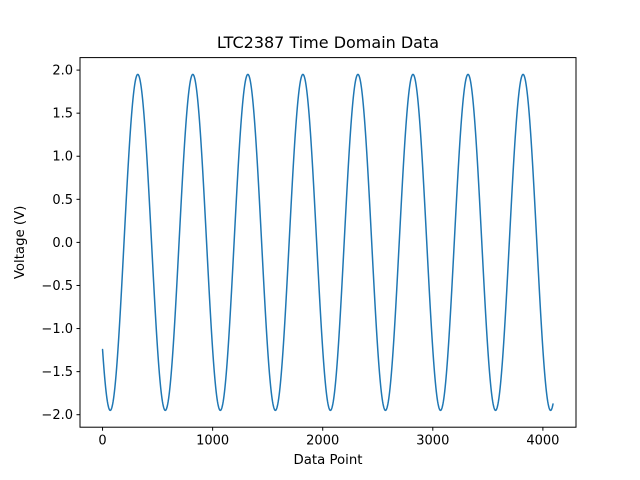 The width and height of the screenshot is (640, 480). Describe the element at coordinates (62, 157) in the screenshot. I see `y-tick-label: 1.0` at that location.